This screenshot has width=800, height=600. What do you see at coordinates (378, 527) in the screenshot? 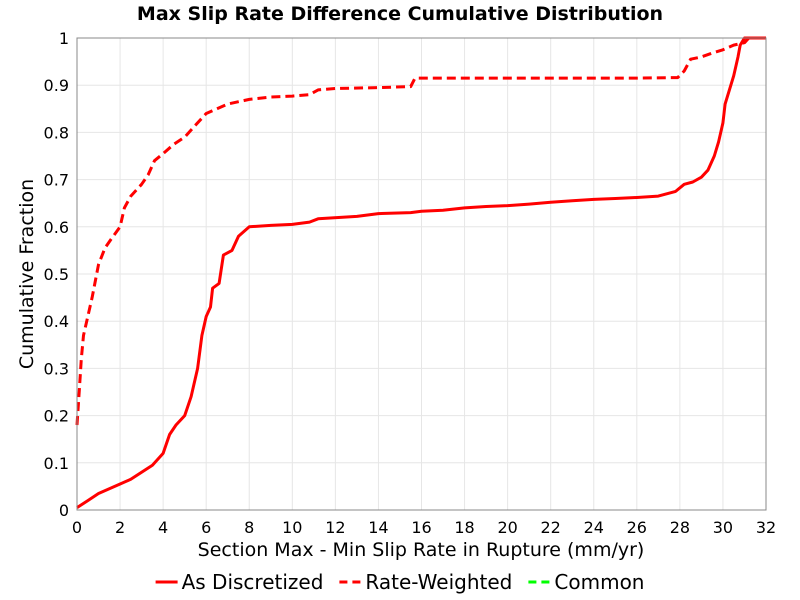
I see `x-tick-label: 14` at bounding box center [378, 527].